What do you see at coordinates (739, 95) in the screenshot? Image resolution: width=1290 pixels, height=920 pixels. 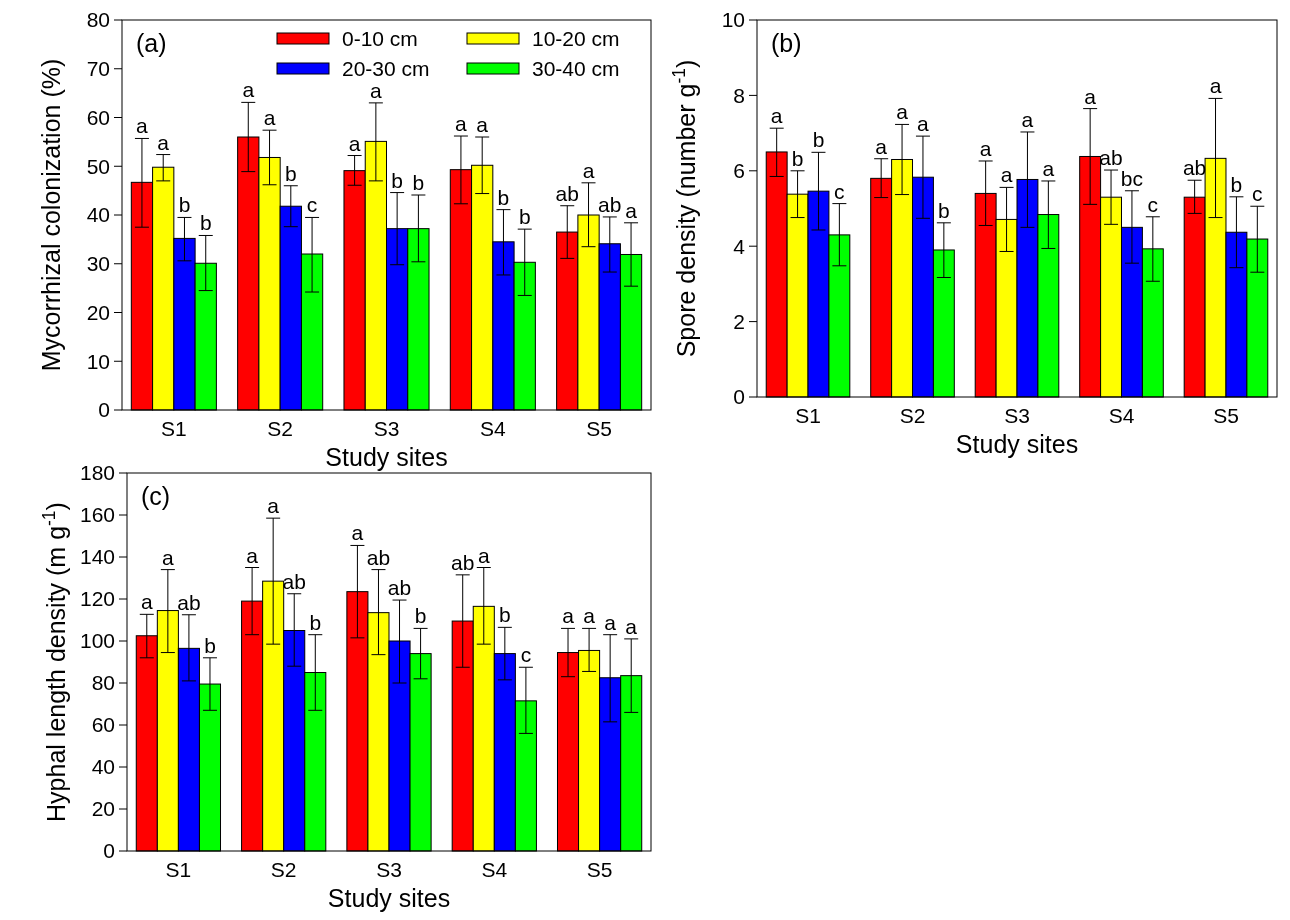 I see `y-tick-label: 8` at bounding box center [739, 95].